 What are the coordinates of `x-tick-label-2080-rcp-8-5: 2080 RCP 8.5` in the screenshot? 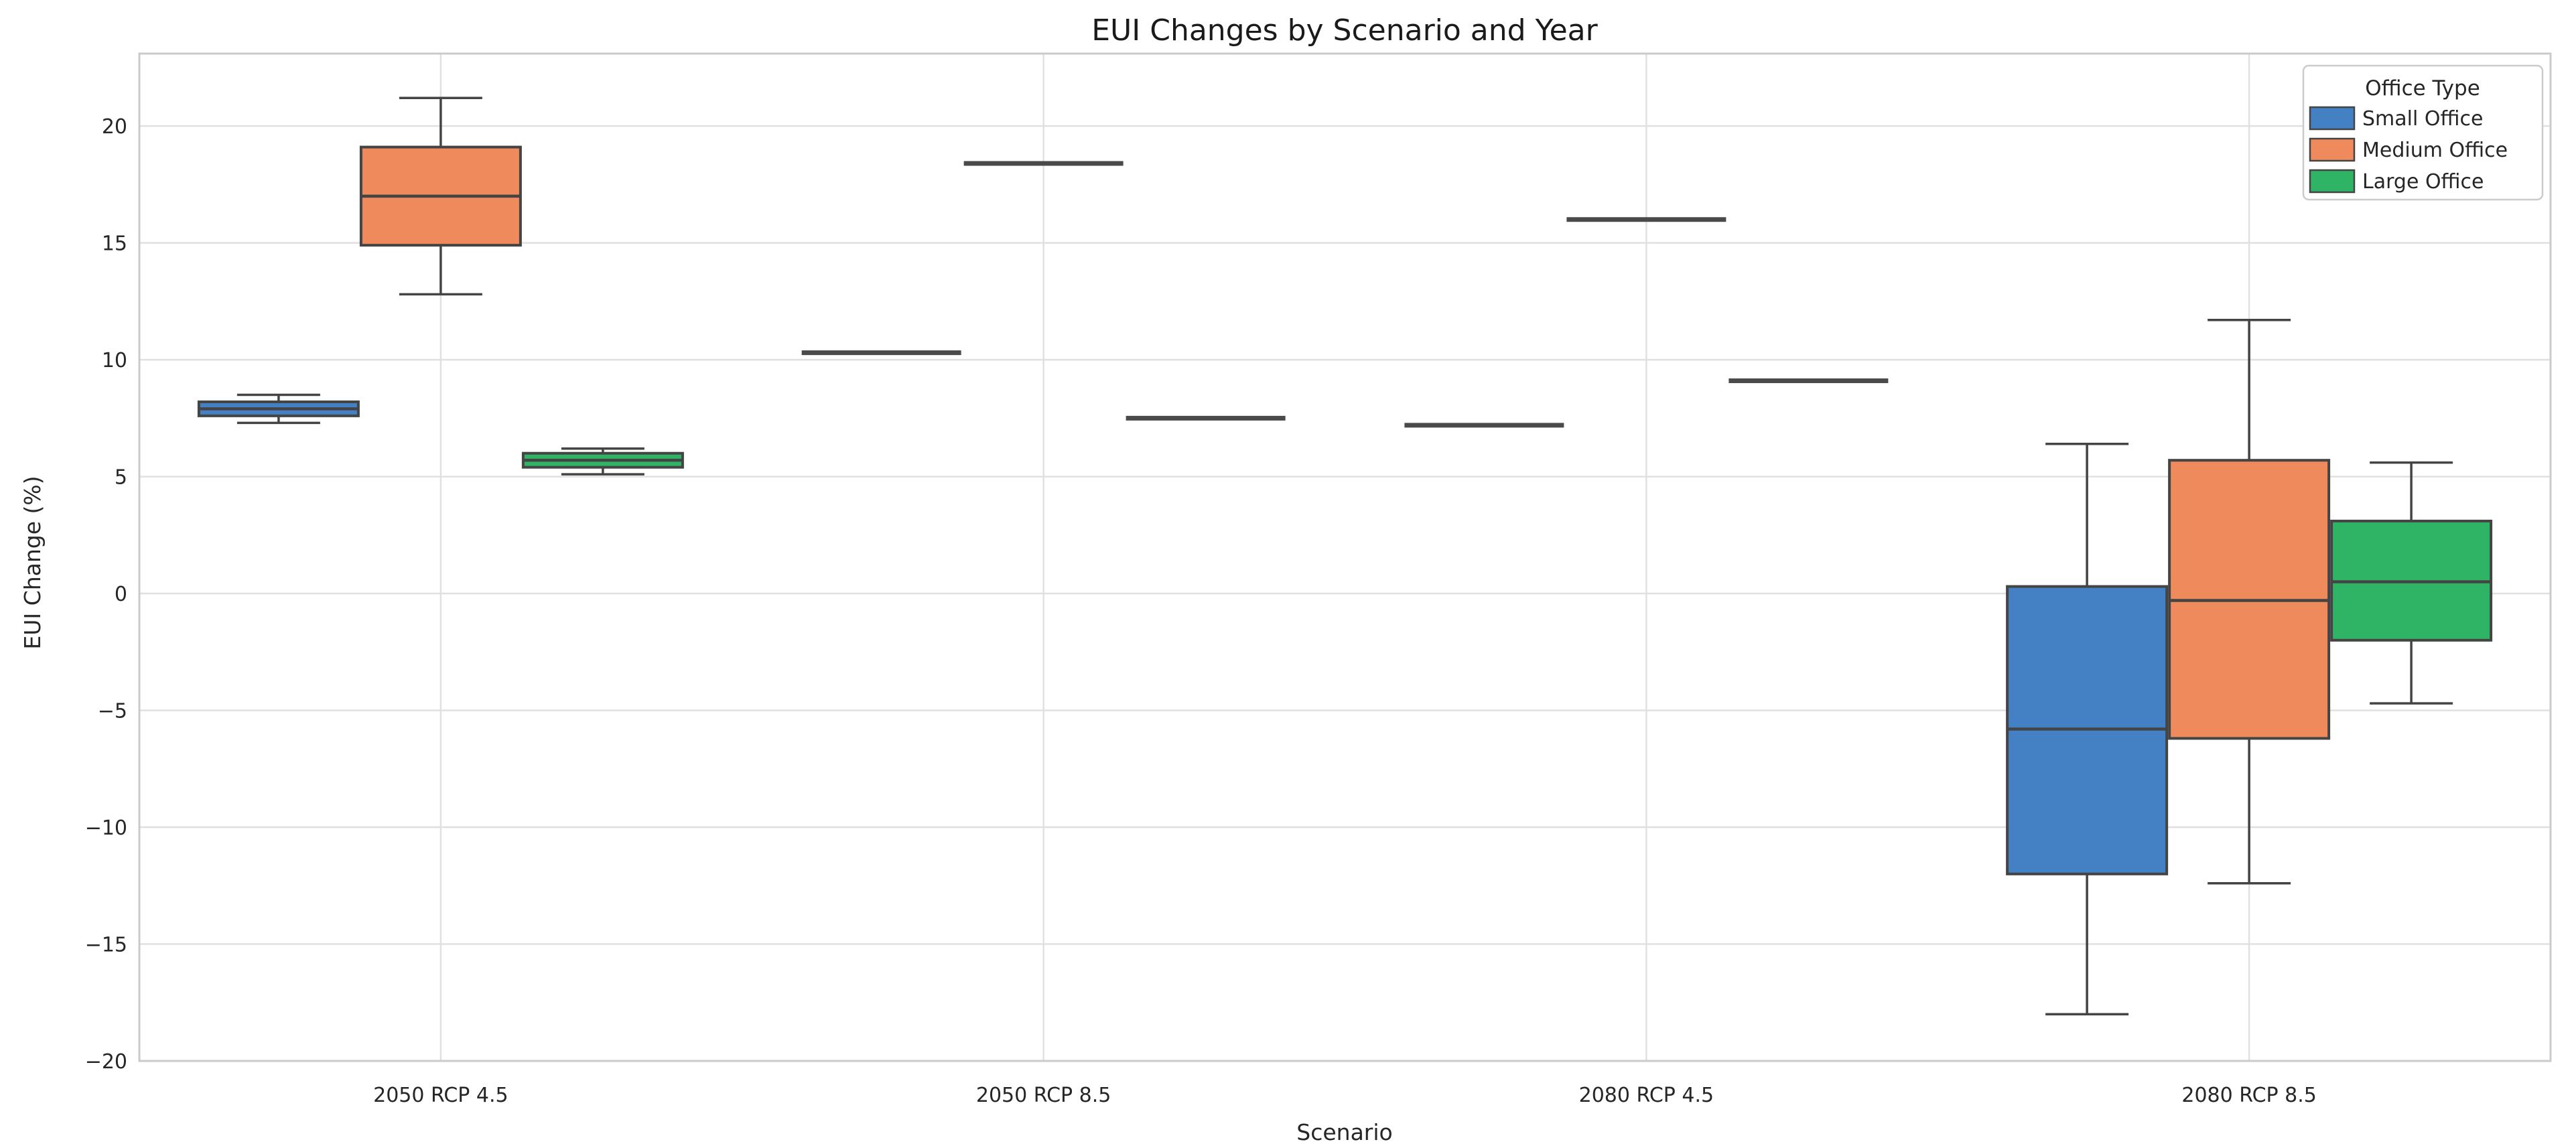 It's located at (2249, 1095).